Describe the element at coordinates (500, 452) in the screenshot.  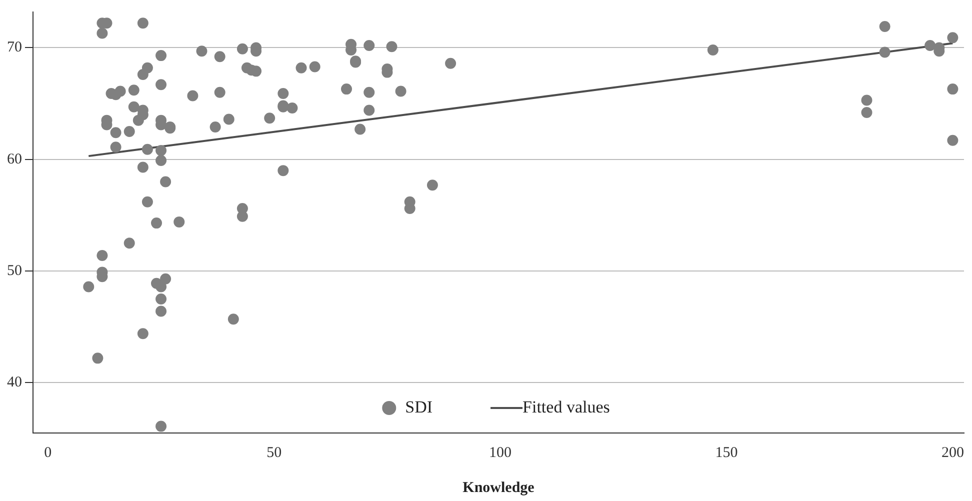
I see `x-tick-label: 100` at that location.